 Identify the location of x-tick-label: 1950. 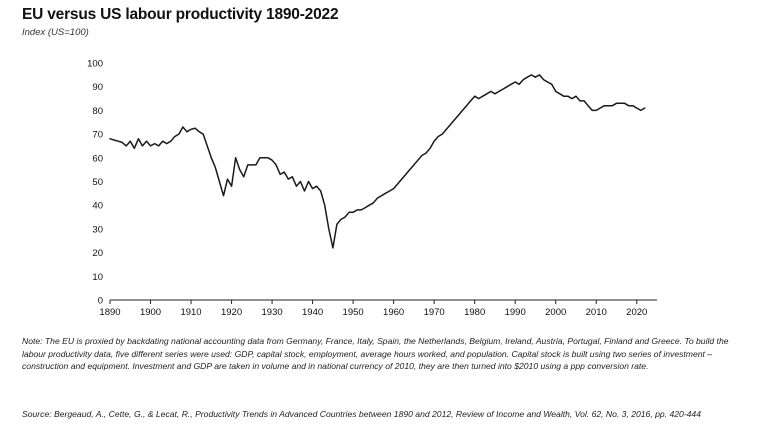
(353, 312).